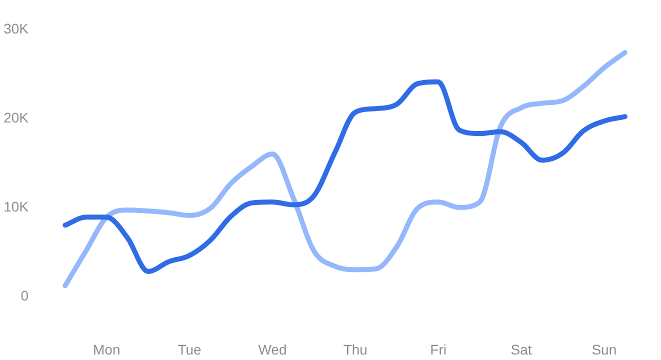 This screenshot has height=360, width=661. Describe the element at coordinates (17, 206) in the screenshot. I see `y-tick-label: 10K` at that location.